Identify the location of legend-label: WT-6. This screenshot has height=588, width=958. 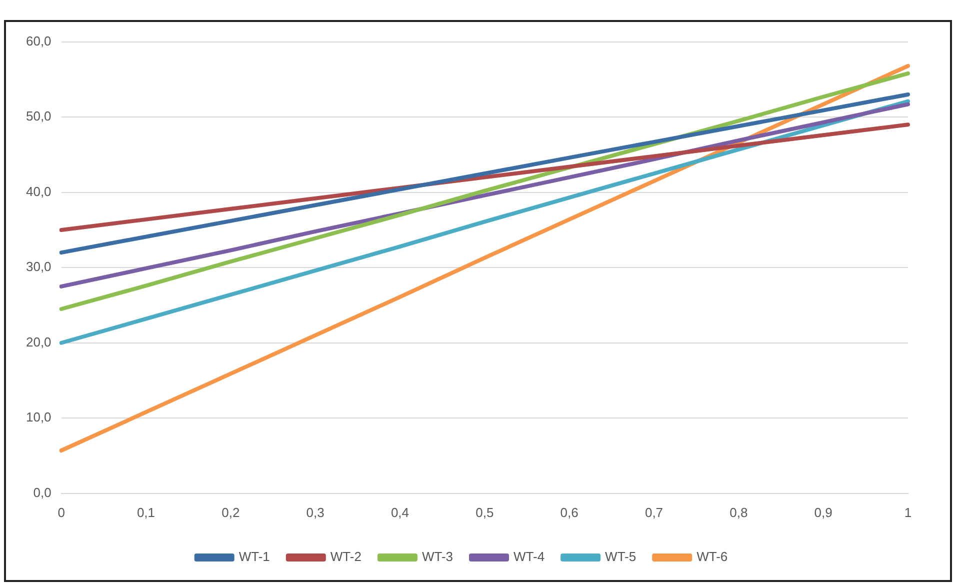
(712, 556).